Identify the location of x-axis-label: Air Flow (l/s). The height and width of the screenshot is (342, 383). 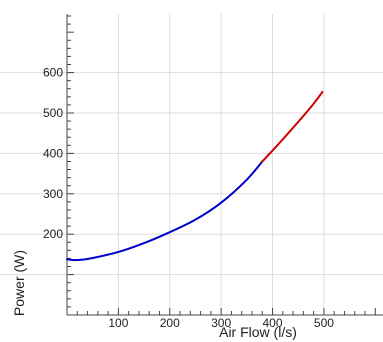
(258, 332).